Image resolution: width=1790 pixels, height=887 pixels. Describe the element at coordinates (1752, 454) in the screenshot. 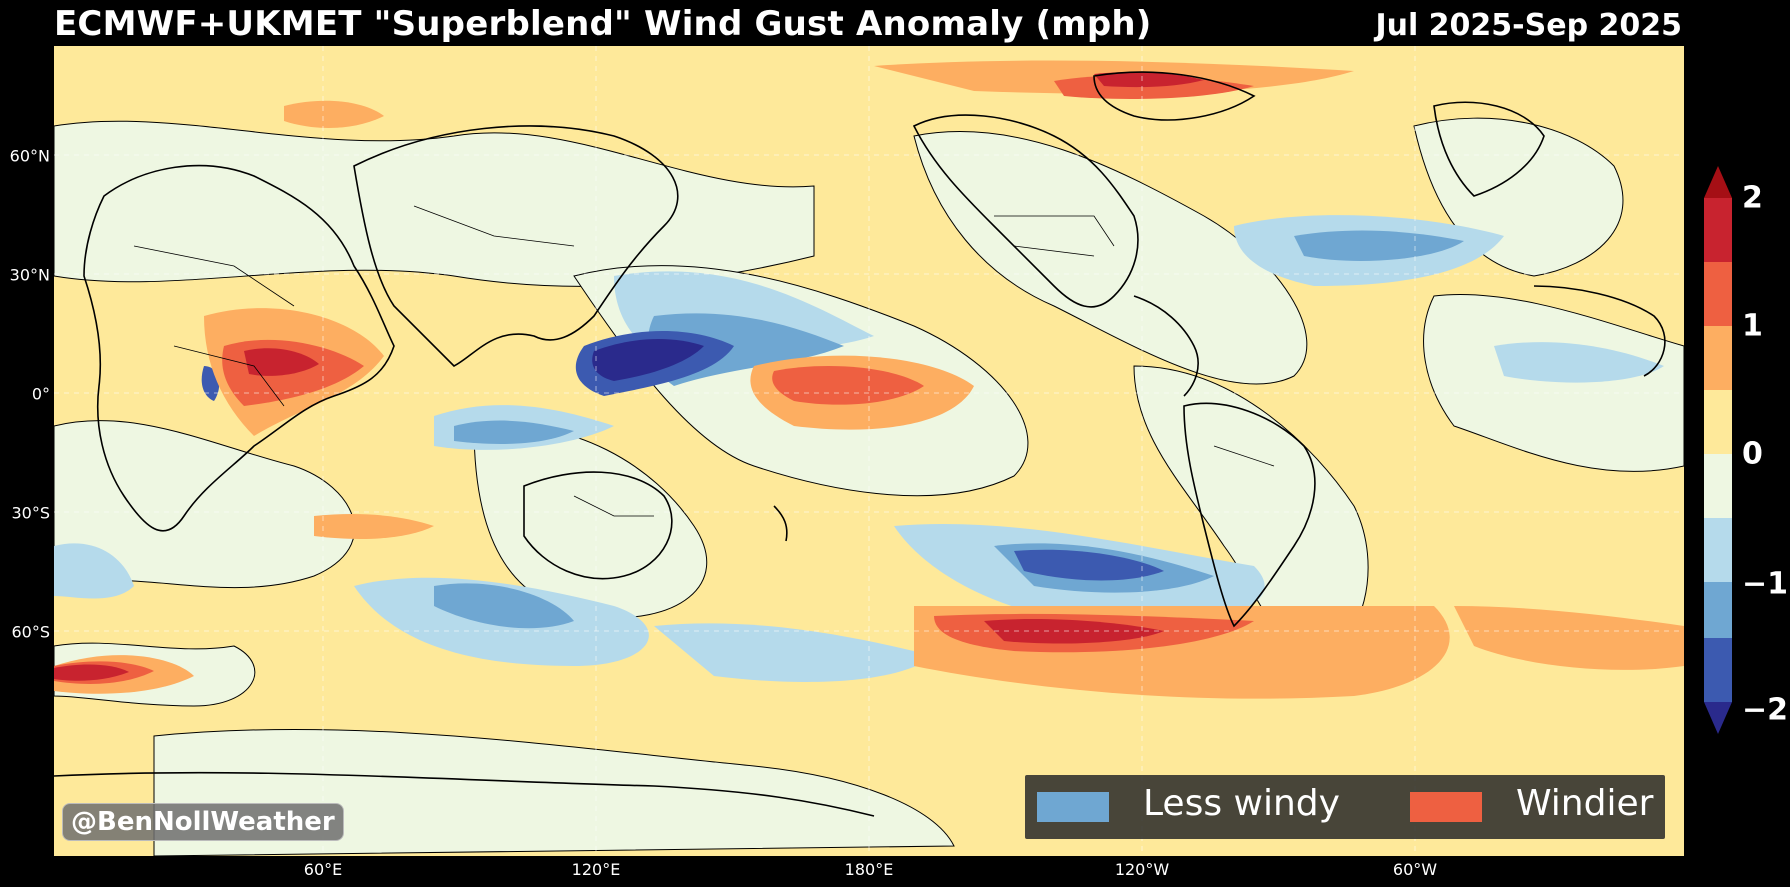

I see `colorbar-label-0: 0` at that location.